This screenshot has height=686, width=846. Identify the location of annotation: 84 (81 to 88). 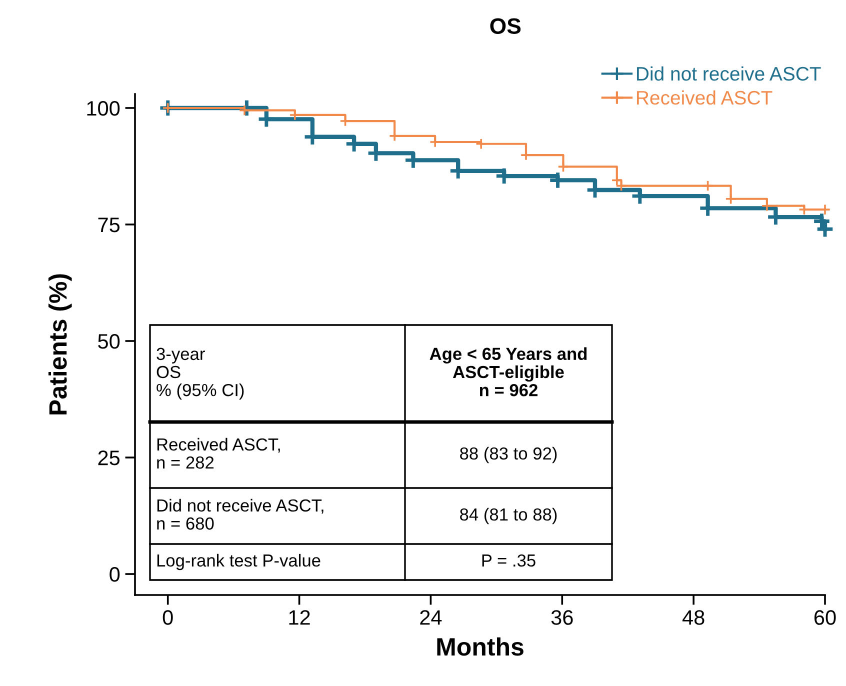
(508, 516).